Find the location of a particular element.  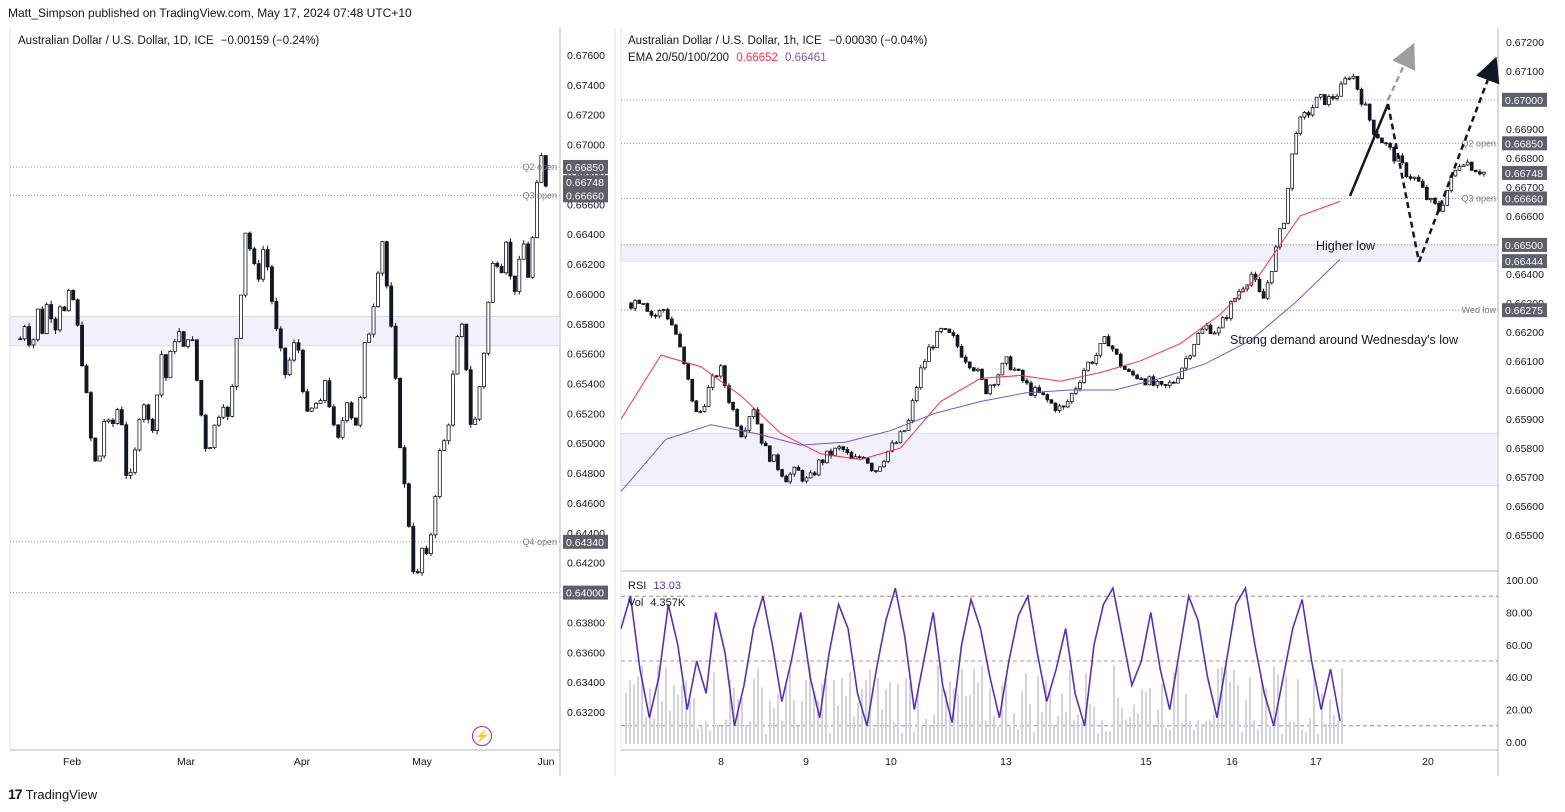

daily-y-tick-1: 0.67400 is located at coordinates (586, 86).